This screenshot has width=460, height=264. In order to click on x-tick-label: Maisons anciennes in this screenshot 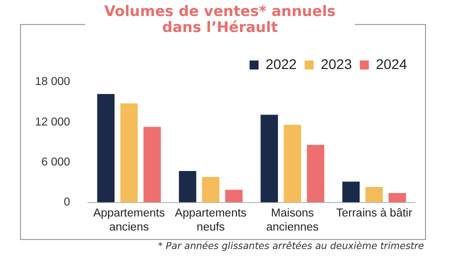, I will do `click(292, 220)`.